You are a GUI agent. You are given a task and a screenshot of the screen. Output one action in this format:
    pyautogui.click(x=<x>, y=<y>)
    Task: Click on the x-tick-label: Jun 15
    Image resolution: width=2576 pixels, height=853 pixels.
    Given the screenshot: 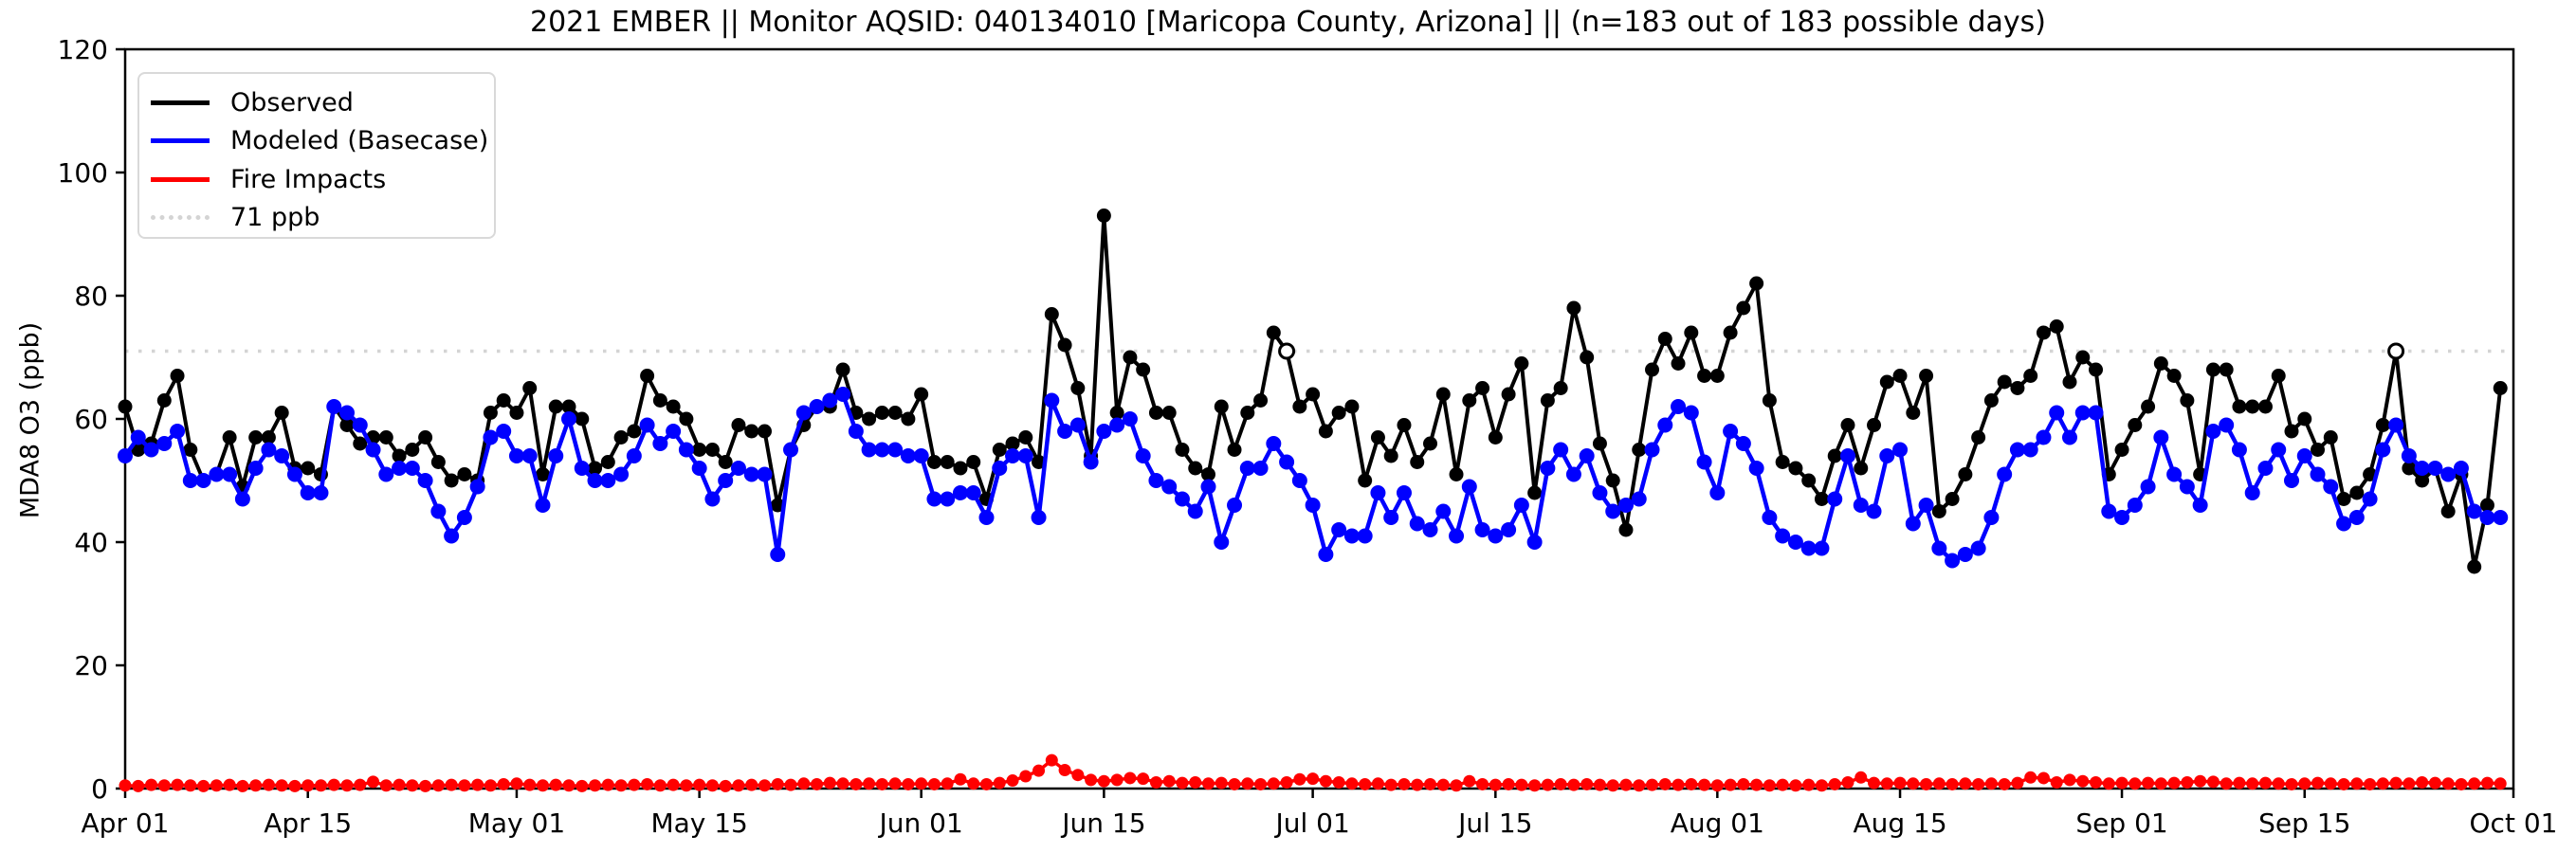 What is the action you would take?
    pyautogui.click(x=1102, y=823)
    